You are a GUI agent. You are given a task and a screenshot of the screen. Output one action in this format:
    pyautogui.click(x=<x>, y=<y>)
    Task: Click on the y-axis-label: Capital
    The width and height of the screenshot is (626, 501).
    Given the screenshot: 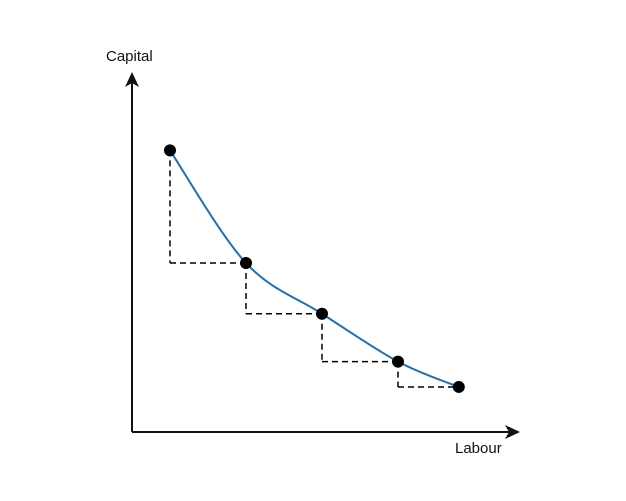 What is the action you would take?
    pyautogui.click(x=129, y=56)
    